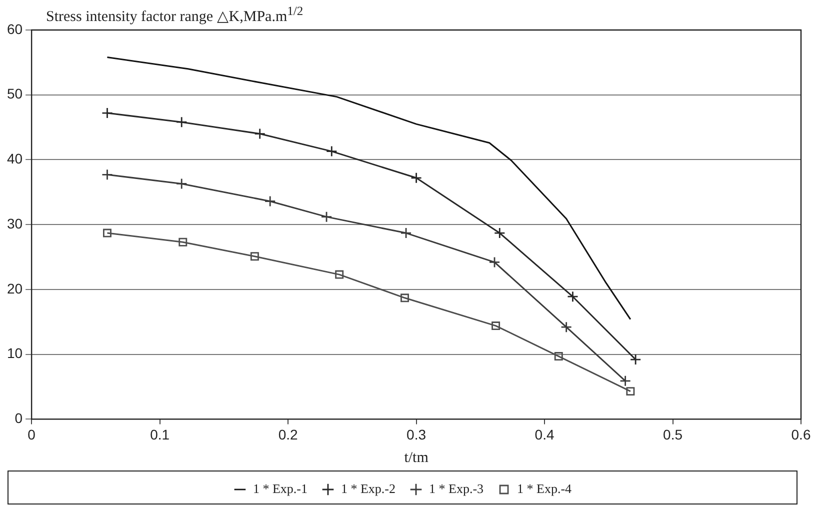 The width and height of the screenshot is (825, 510). What do you see at coordinates (14, 158) in the screenshot?
I see `y-tick-label: 40` at bounding box center [14, 158].